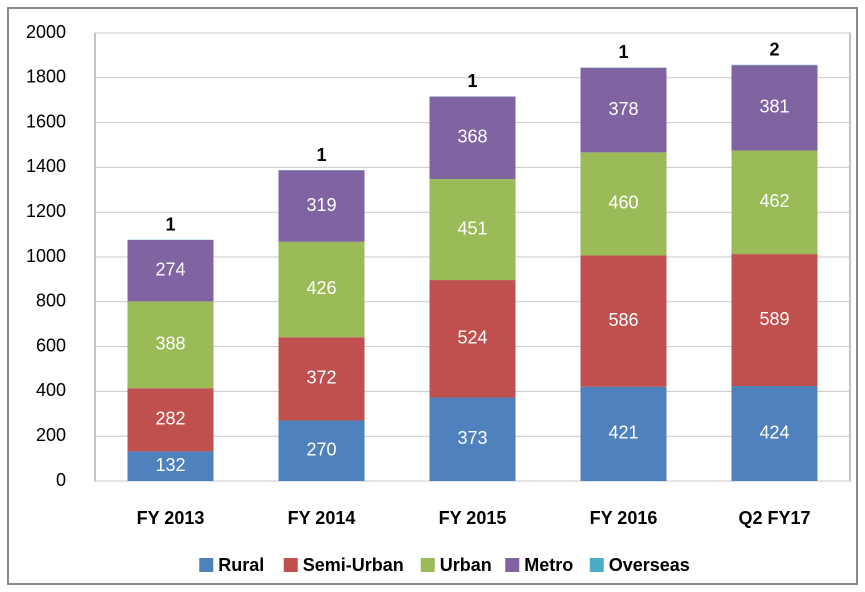  Describe the element at coordinates (171, 518) in the screenshot. I see `x-tick-label: FY 2013` at that location.